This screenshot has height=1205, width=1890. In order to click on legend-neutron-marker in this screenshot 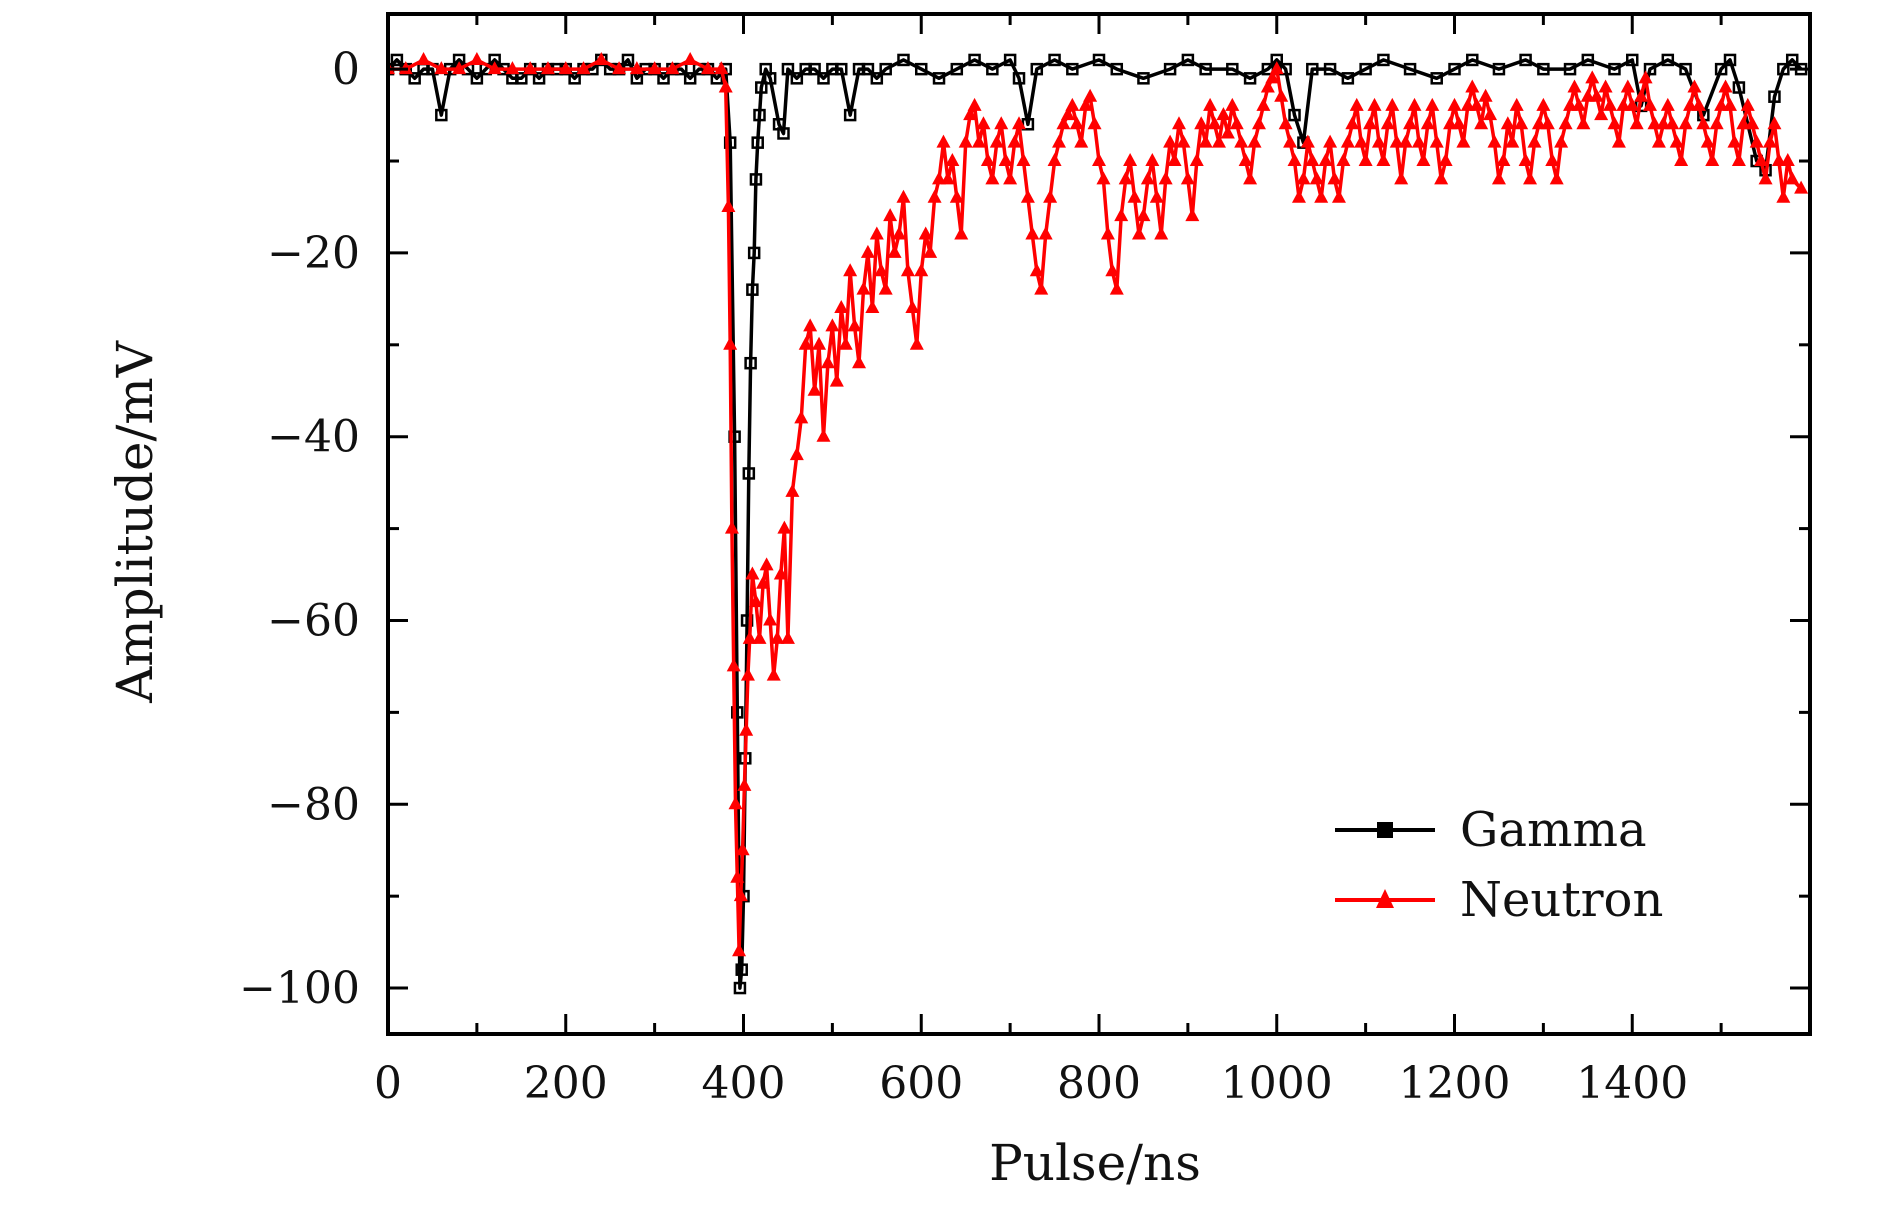, I will do `click(1385, 898)`.